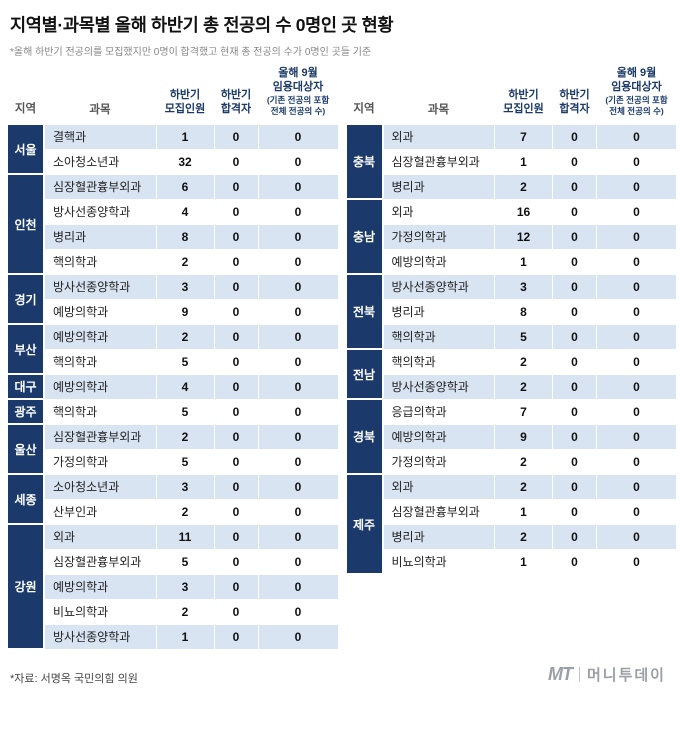 This screenshot has width=680, height=733. Describe the element at coordinates (74, 679) in the screenshot. I see `source-note: *자료: 서명옥 국민의힘 의원` at that location.